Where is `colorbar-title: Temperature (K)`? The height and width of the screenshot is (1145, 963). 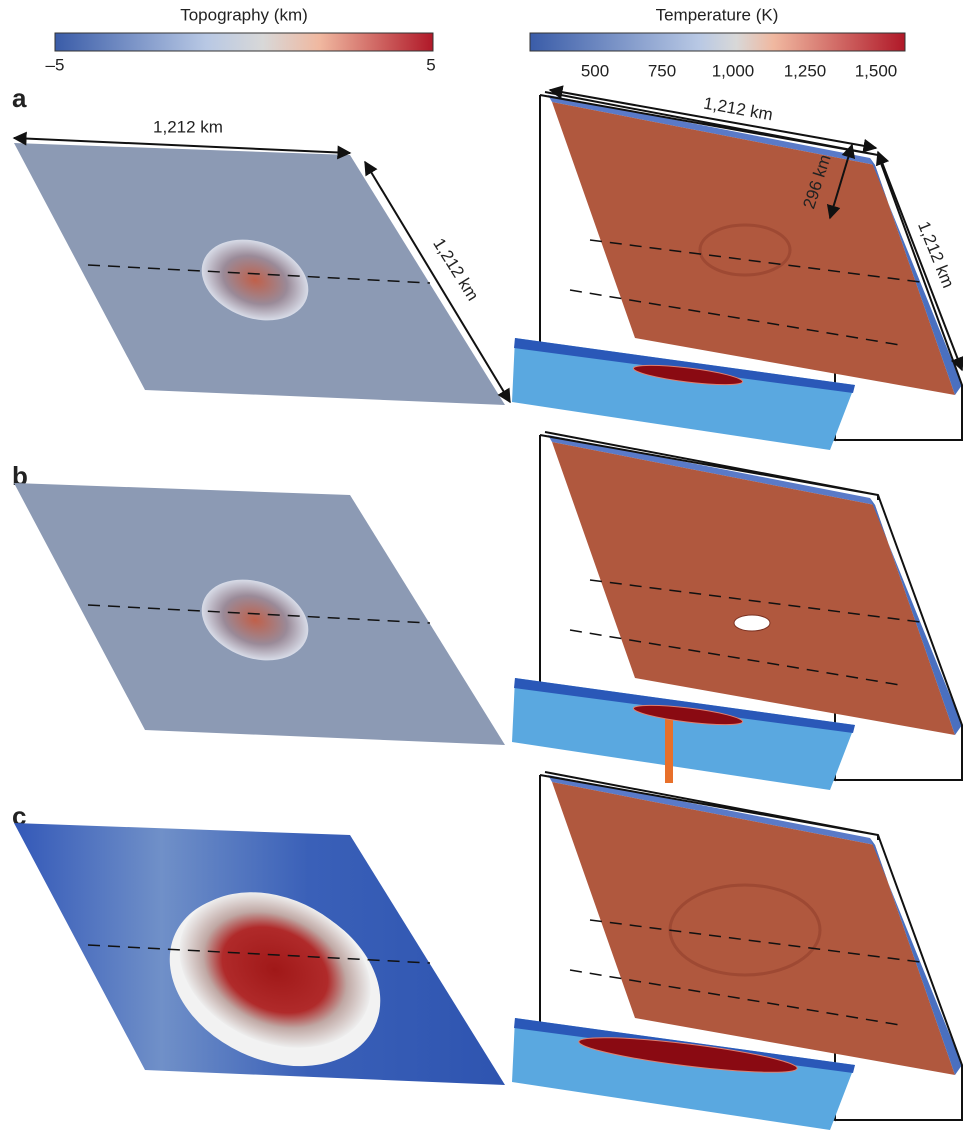 colorbar-title: Temperature (K) is located at coordinates (717, 14).